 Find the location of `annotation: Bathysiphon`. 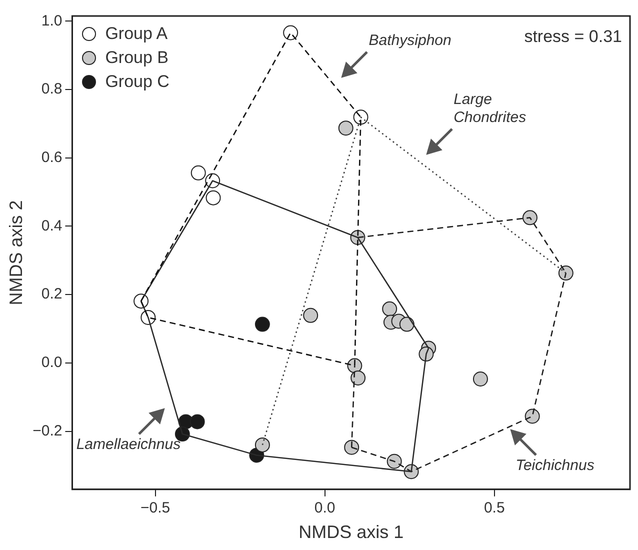

annotation: Bathysiphon is located at coordinates (410, 41).